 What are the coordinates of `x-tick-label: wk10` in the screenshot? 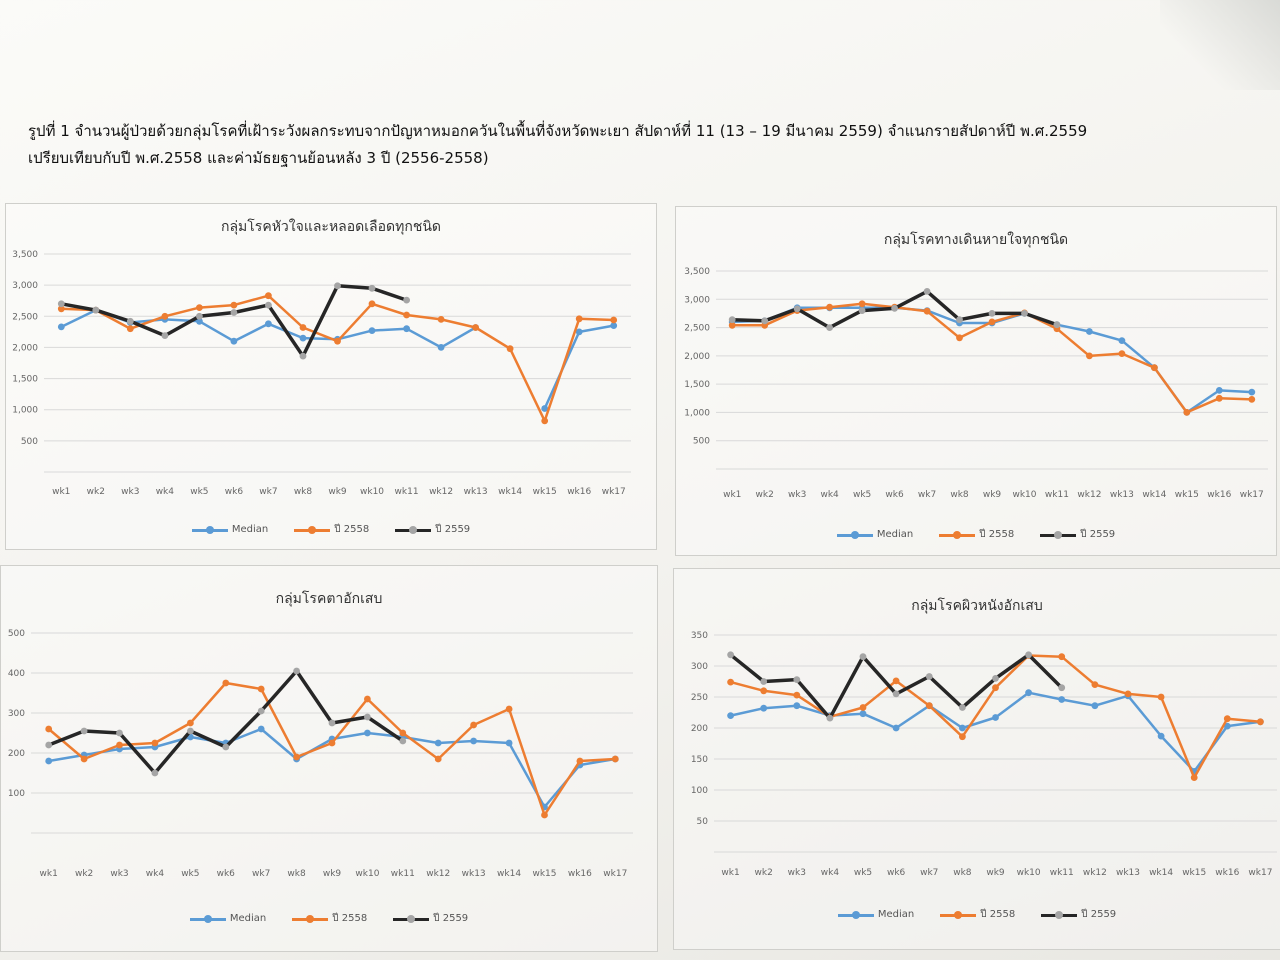 It's located at (367, 874).